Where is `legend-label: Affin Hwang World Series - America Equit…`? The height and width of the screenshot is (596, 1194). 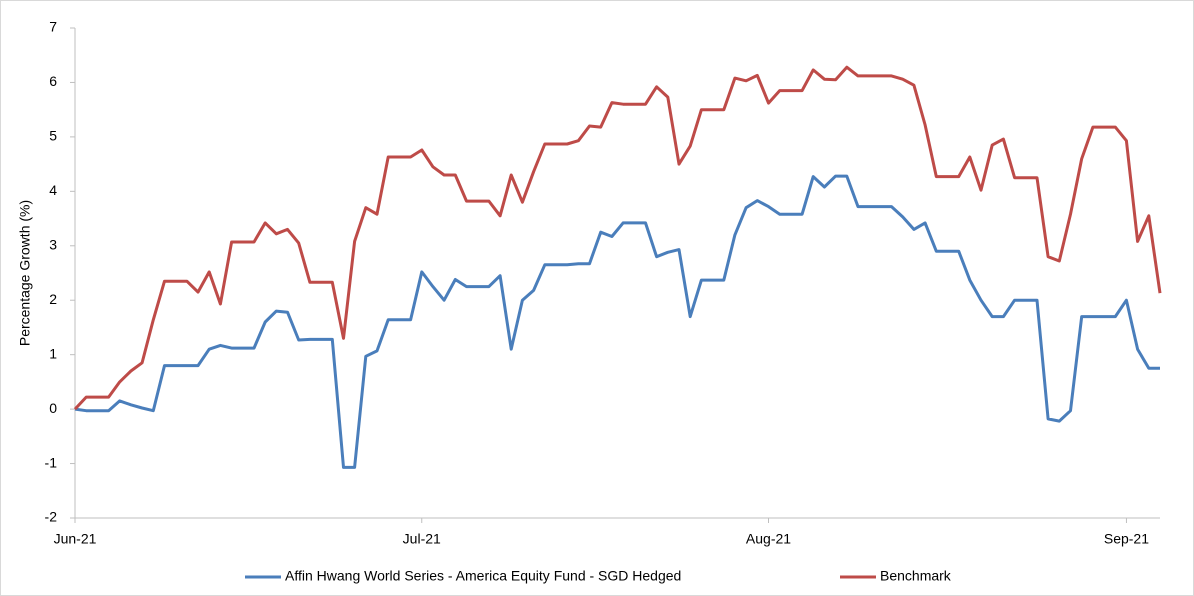
legend-label: Affin Hwang World Series - America Equit… is located at coordinates (483, 576).